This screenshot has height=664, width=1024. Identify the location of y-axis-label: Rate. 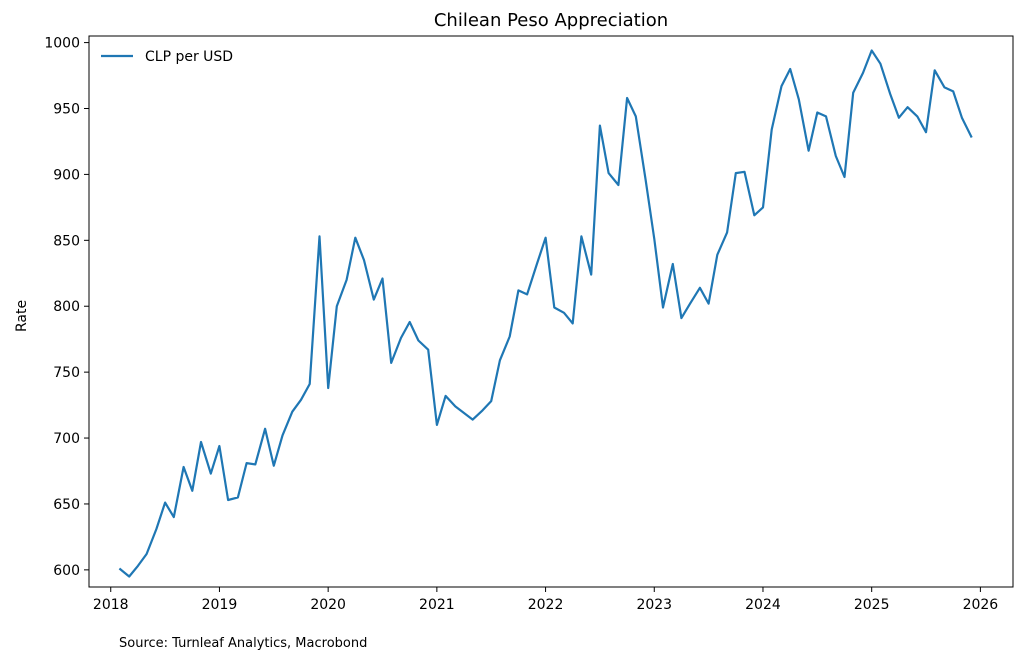
(22, 316).